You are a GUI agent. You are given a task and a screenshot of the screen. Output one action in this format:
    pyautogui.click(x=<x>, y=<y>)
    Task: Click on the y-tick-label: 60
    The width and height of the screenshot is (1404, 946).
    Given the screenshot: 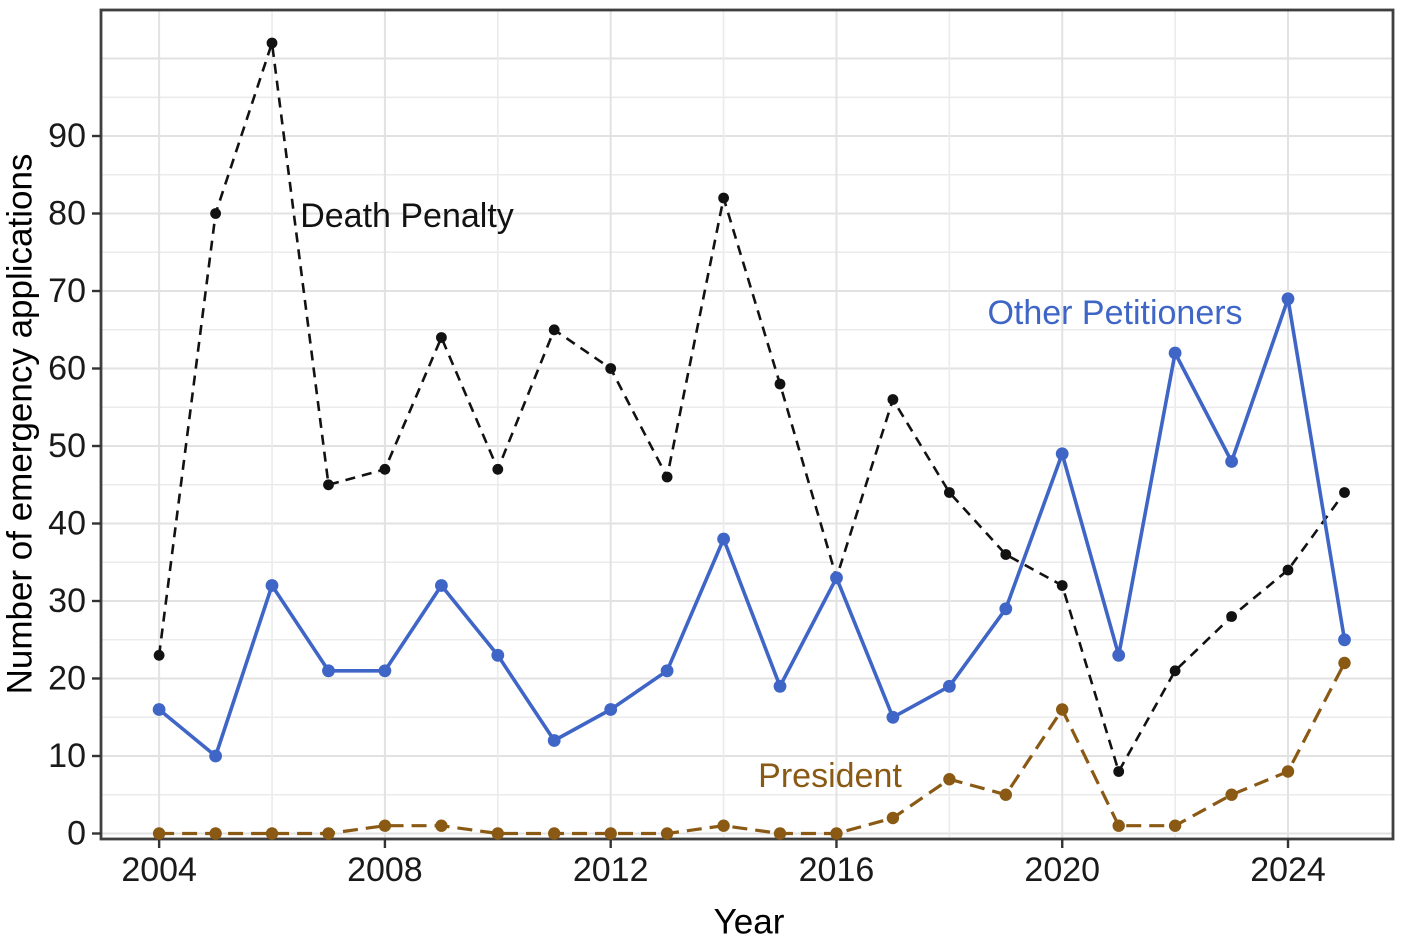 What is the action you would take?
    pyautogui.click(x=67, y=369)
    